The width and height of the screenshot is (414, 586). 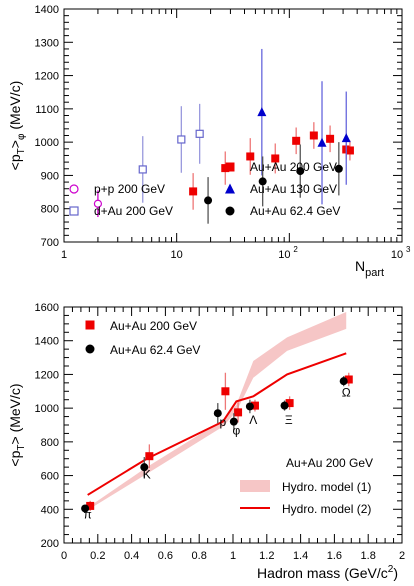 I want to click on panel-centrality-y-axis-title: <pT>φ (MeV/c), so click(x=17, y=126).